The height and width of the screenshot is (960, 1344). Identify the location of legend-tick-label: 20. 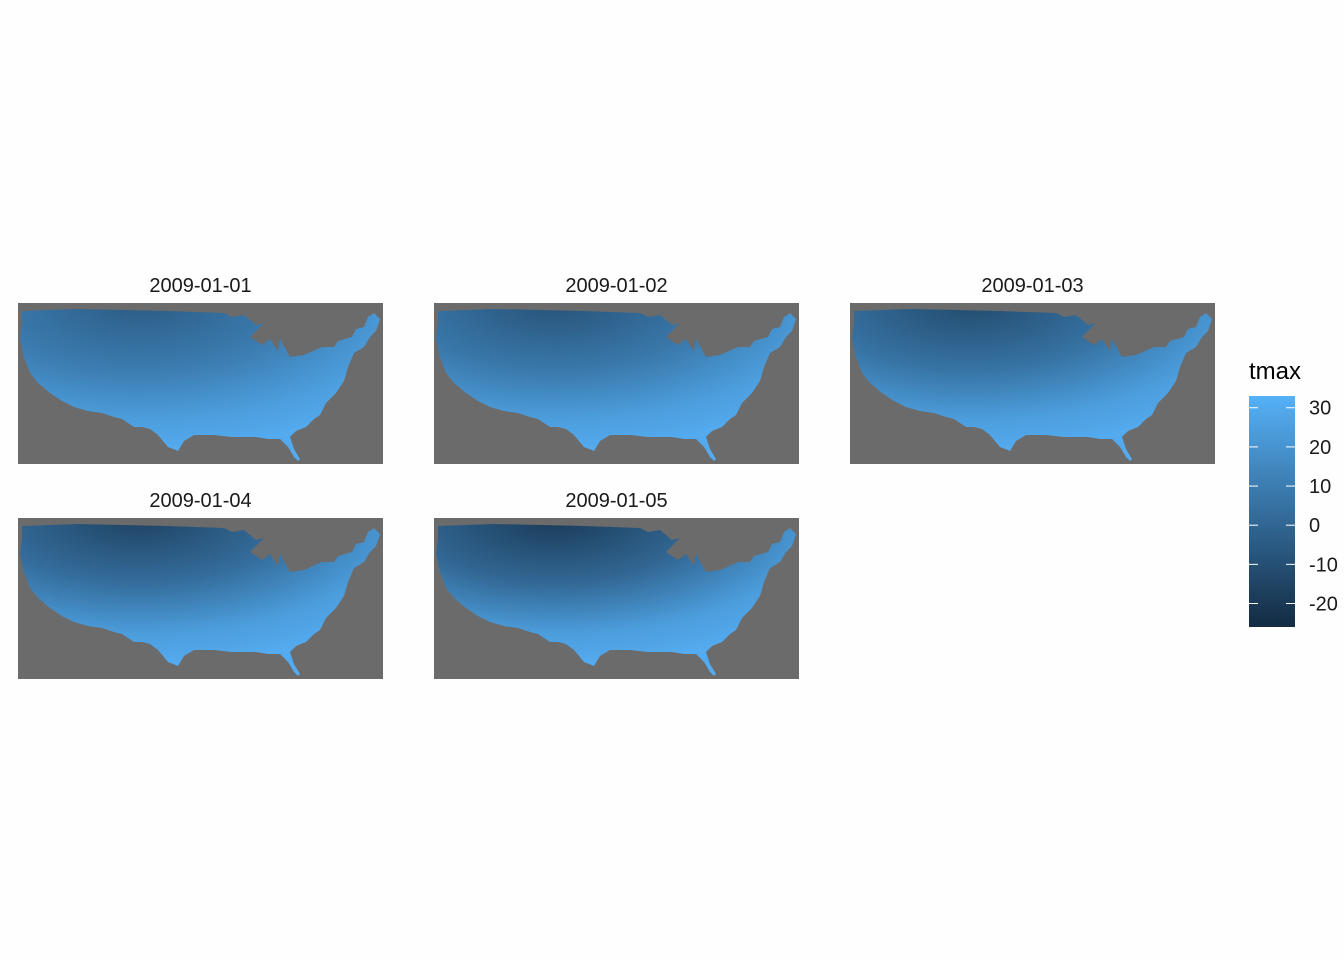
(1320, 448).